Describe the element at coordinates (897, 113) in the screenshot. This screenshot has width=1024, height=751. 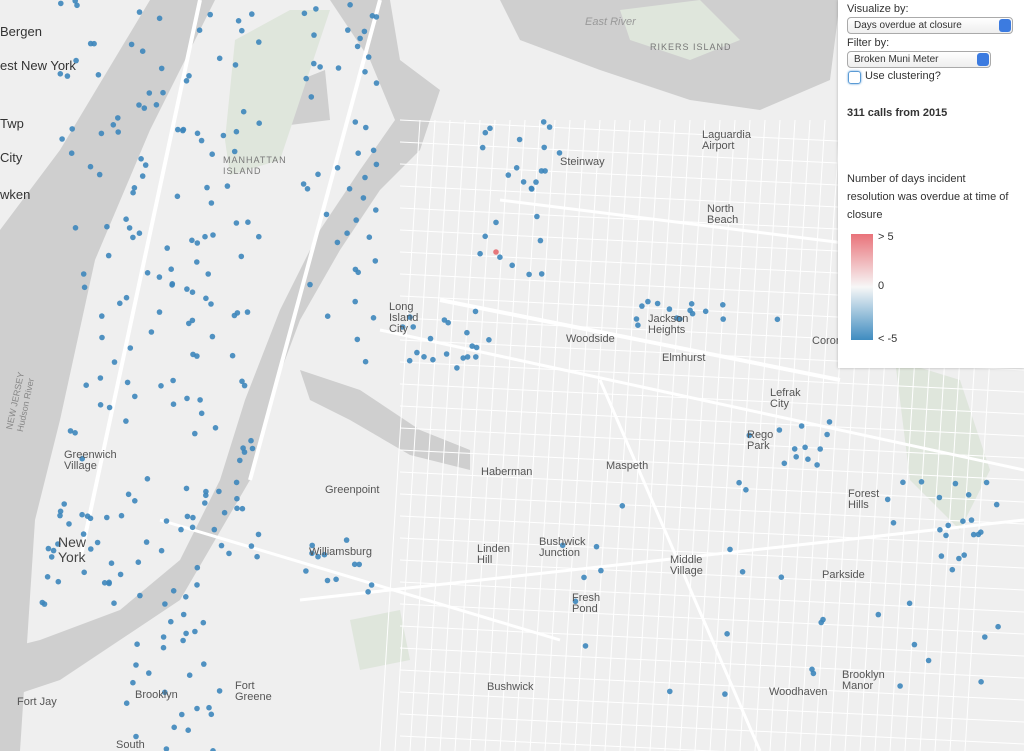
I see `summary: 311 calls from 2015` at that location.